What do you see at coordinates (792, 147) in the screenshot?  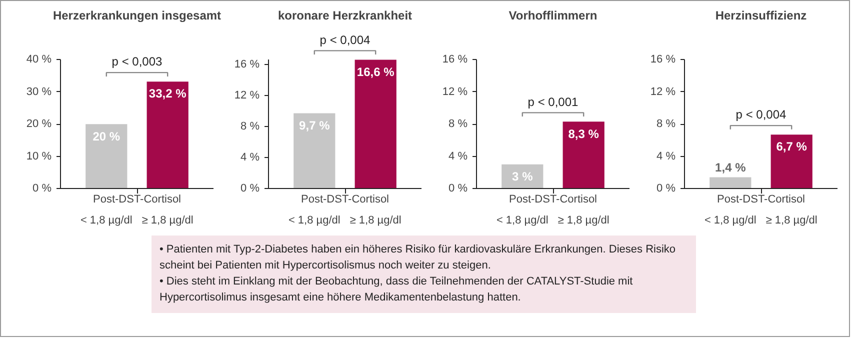 I see `data-label: 6,7 %` at bounding box center [792, 147].